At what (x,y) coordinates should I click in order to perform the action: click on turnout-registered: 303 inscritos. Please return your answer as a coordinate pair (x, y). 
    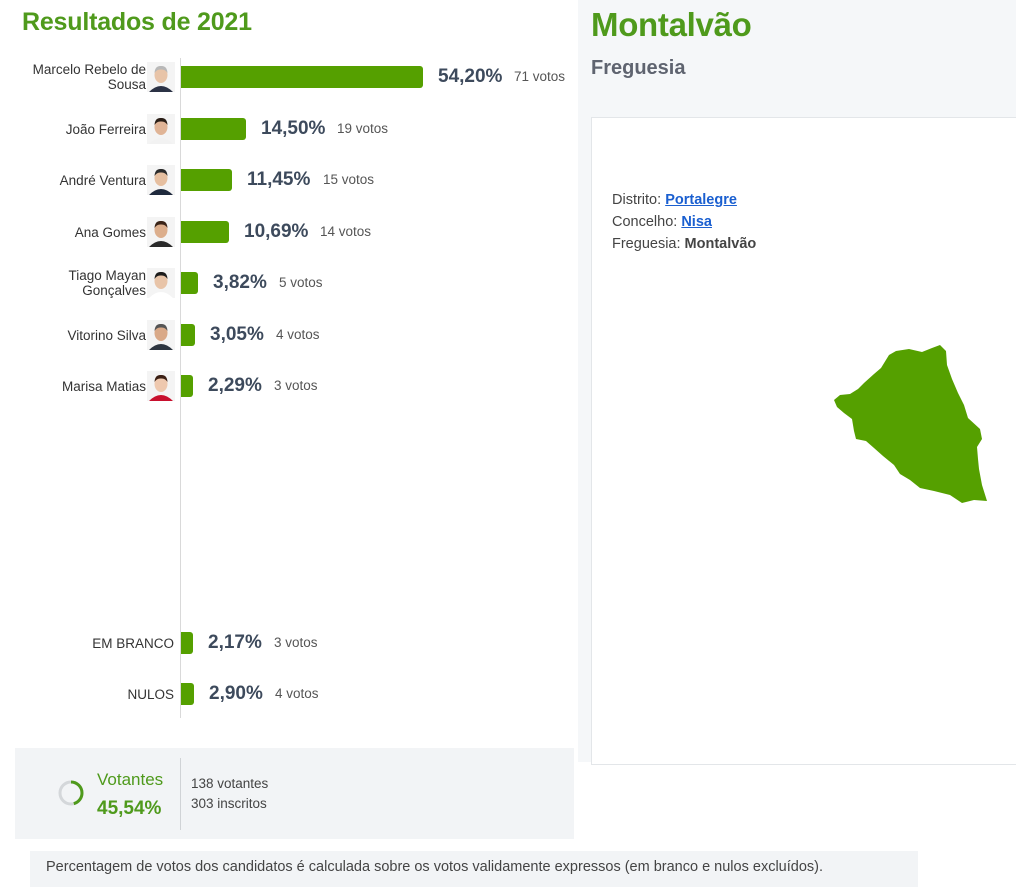
    Looking at the image, I should click on (229, 803).